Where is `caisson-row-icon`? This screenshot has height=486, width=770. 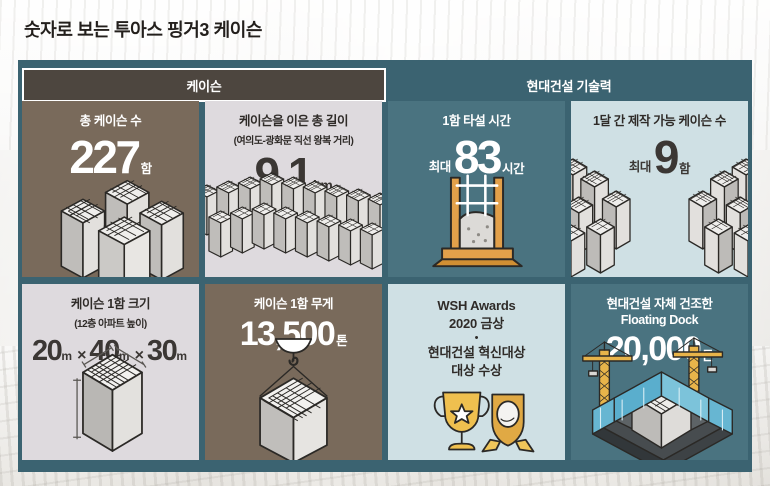
caisson-row-icon is located at coordinates (293, 212).